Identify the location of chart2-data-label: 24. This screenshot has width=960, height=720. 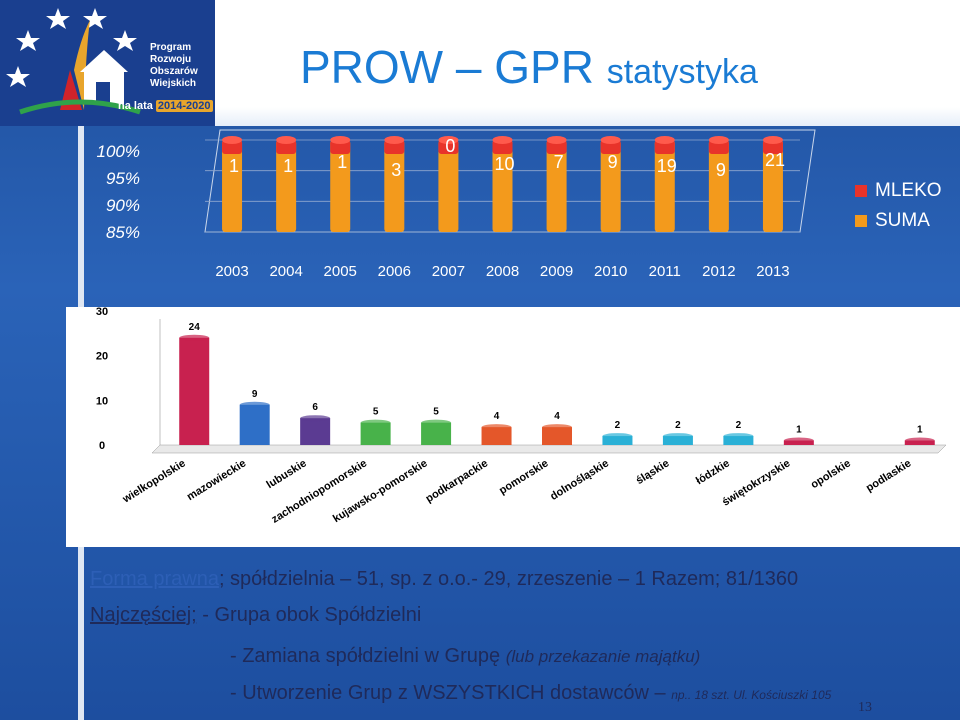
(195, 327).